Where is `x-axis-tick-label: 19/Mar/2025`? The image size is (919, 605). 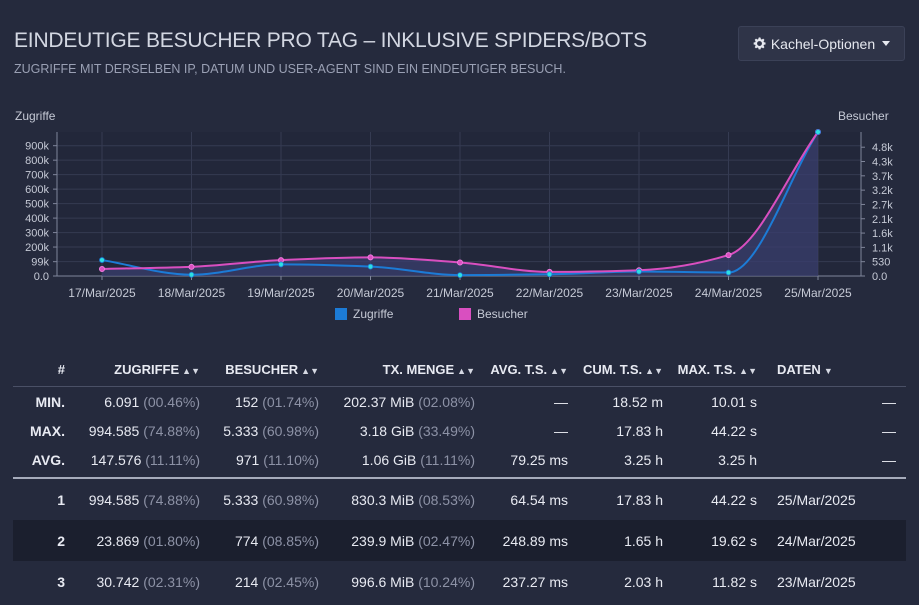 x-axis-tick-label: 19/Mar/2025 is located at coordinates (281, 293).